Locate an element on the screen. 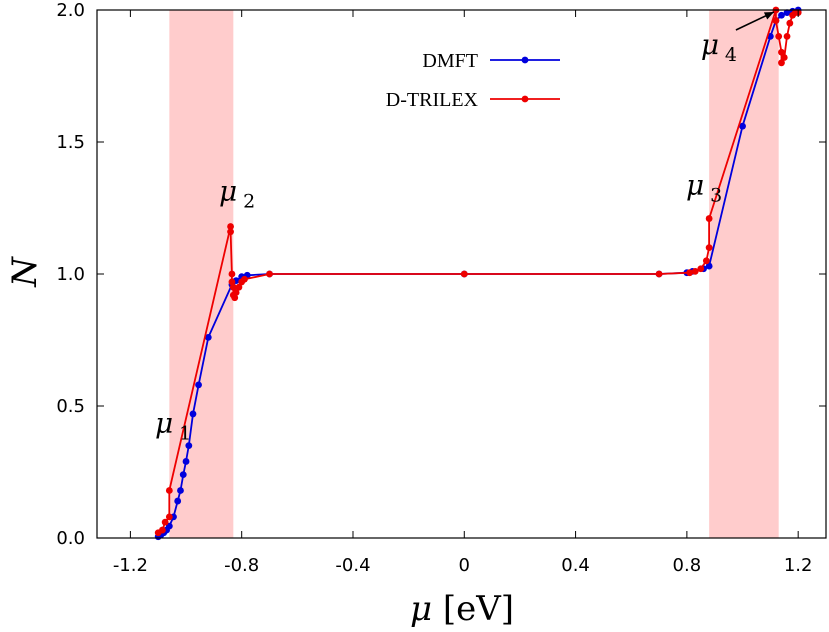 Image resolution: width=829 pixels, height=632 pixels. x-tick-label: 1.2 is located at coordinates (798, 565).